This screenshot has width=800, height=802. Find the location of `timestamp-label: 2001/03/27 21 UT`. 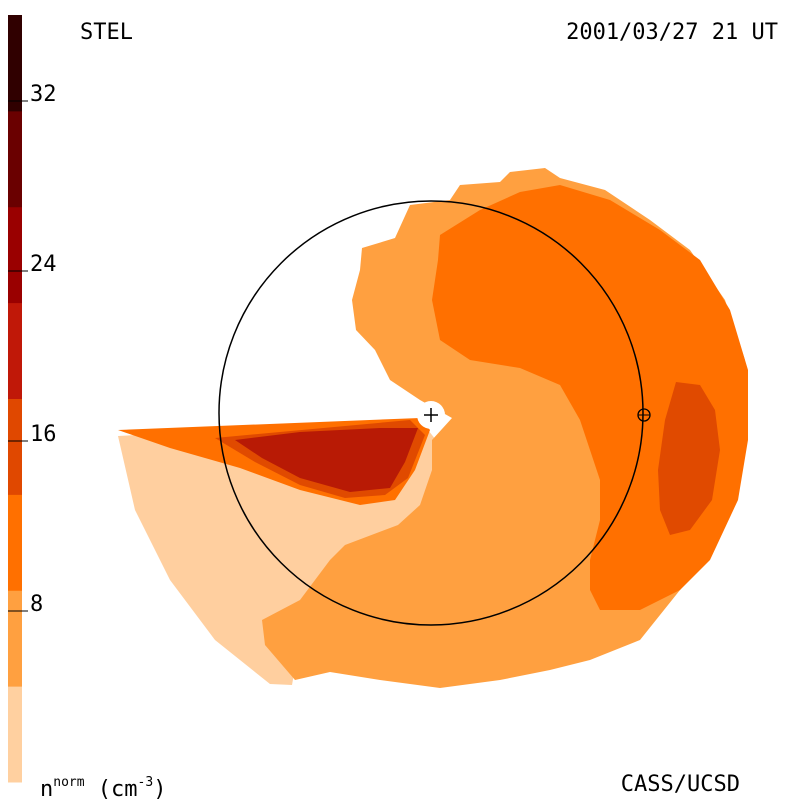

timestamp-label: 2001/03/27 21 UT is located at coordinates (672, 32).